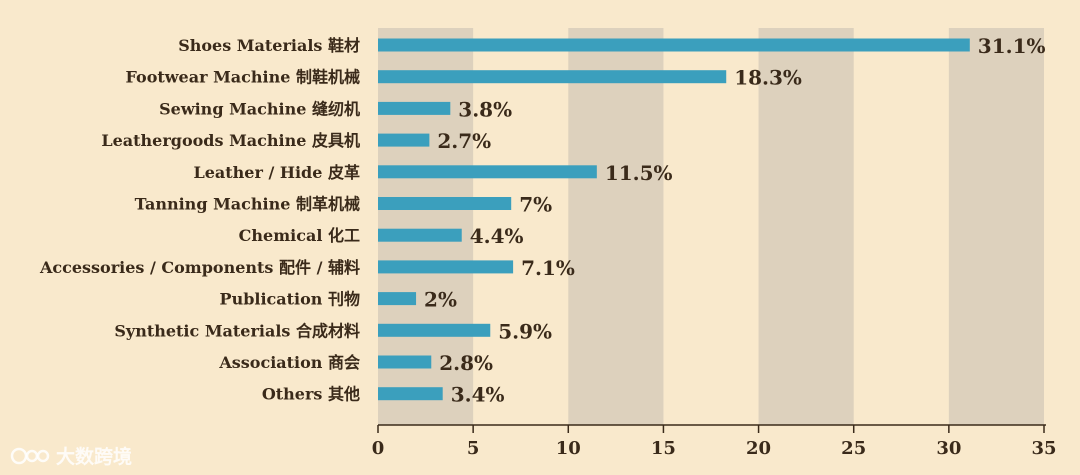 The image size is (1080, 475). I want to click on value-label: 3.4%, so click(478, 395).